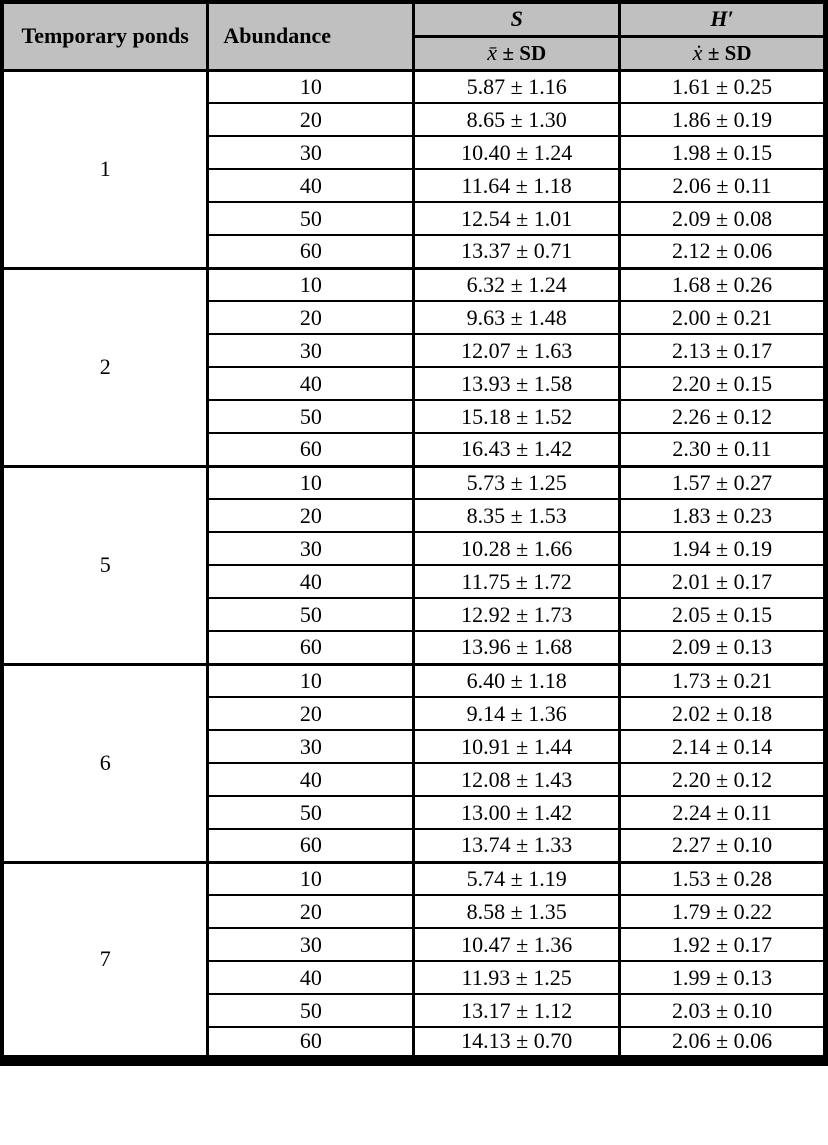  I want to click on h-value-cell: 2.00 ± 0.21, so click(722, 317).